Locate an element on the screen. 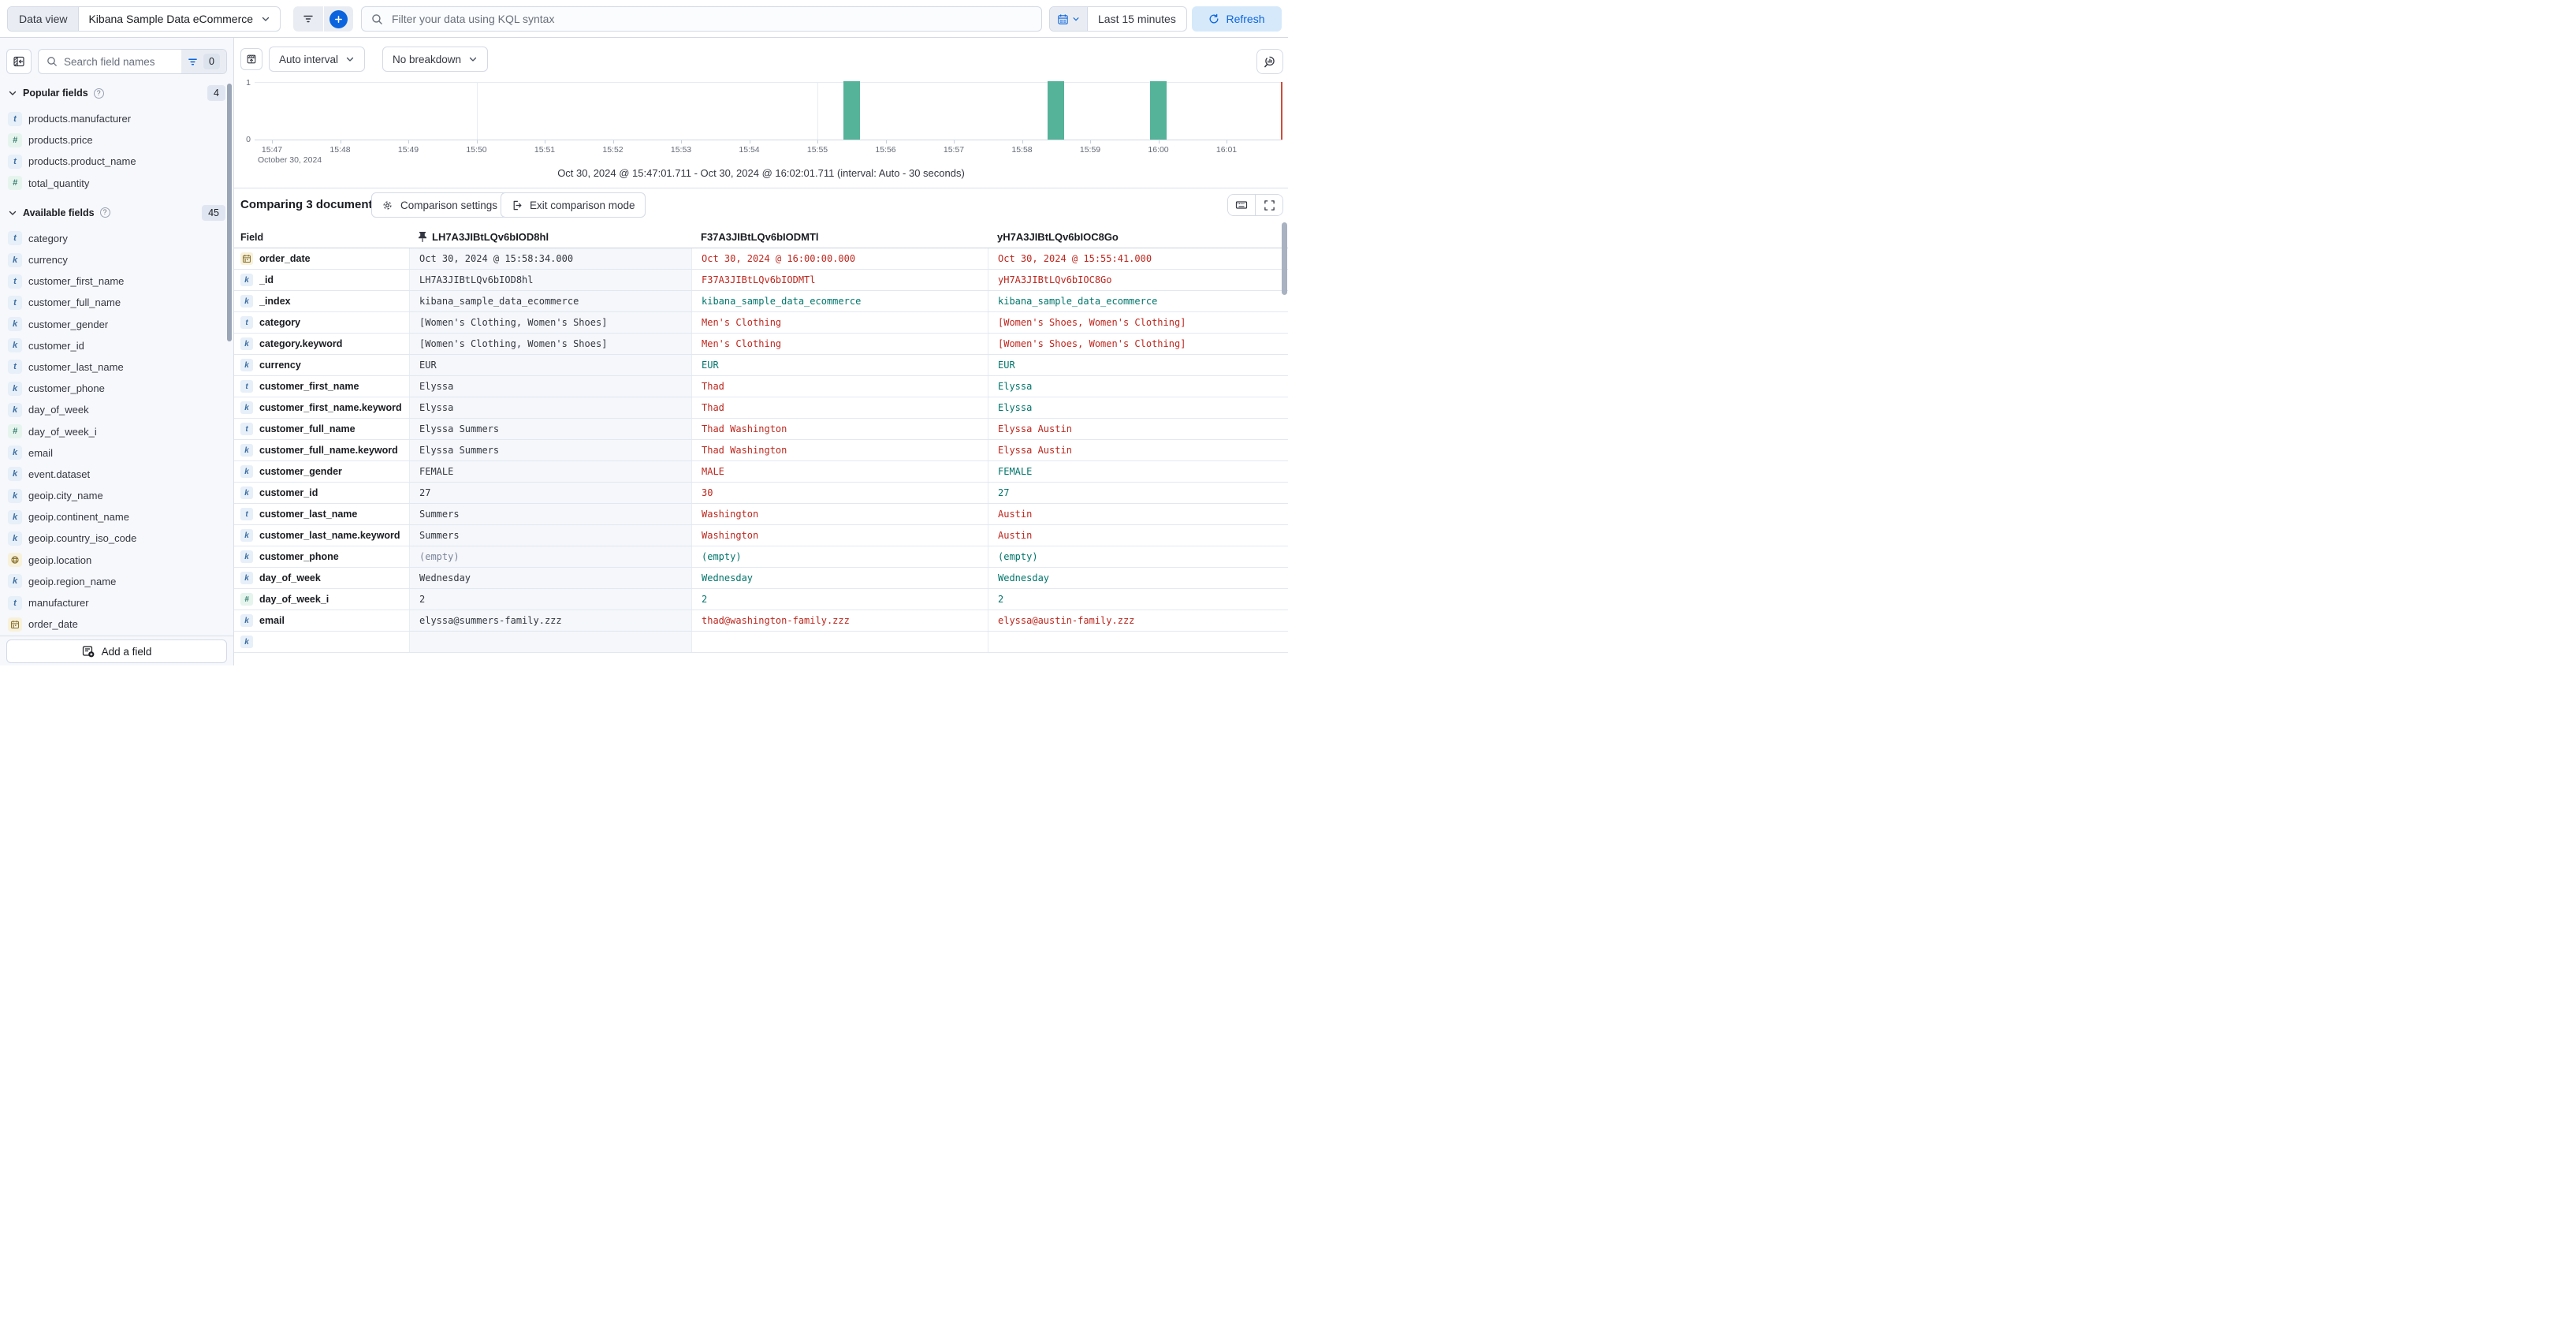 This screenshot has width=2576, height=1331. calendar-icon is located at coordinates (1063, 18).